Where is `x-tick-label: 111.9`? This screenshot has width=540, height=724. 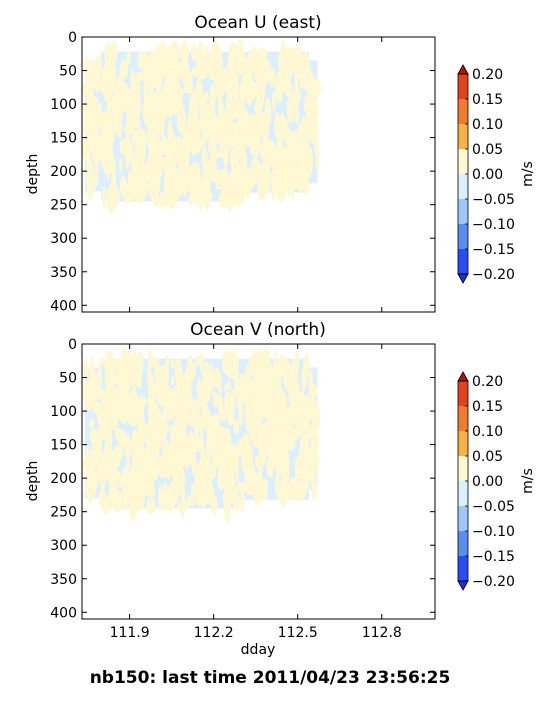
x-tick-label: 111.9 is located at coordinates (130, 633).